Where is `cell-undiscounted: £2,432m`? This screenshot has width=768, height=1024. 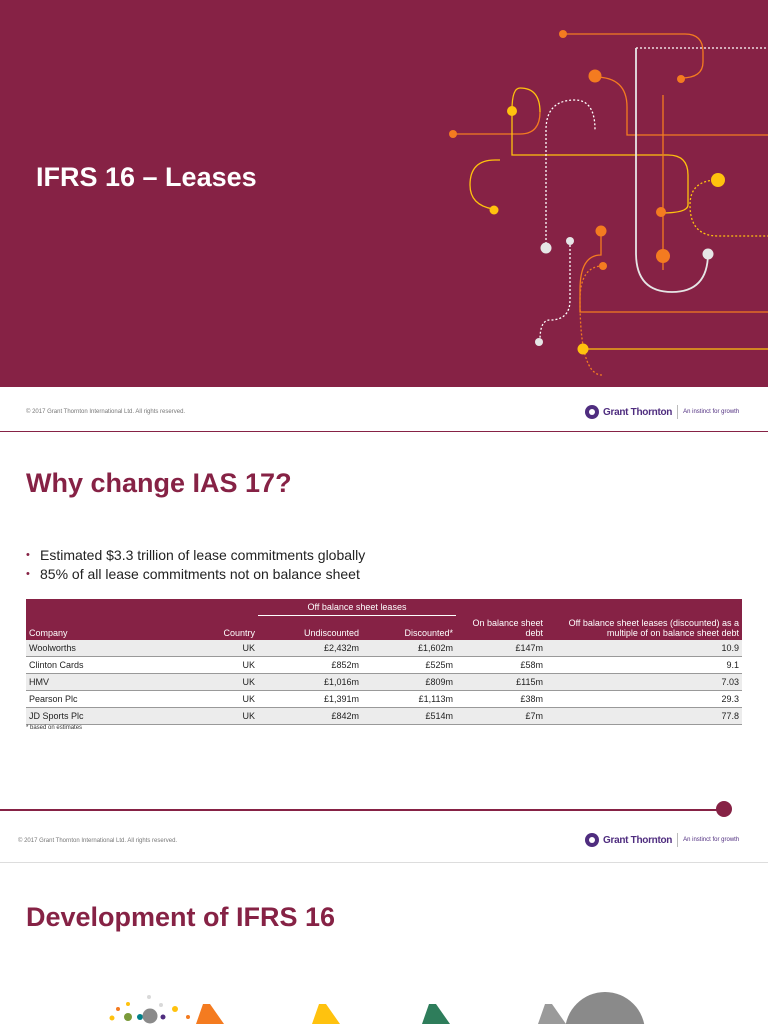
cell-undiscounted: £2,432m is located at coordinates (310, 648).